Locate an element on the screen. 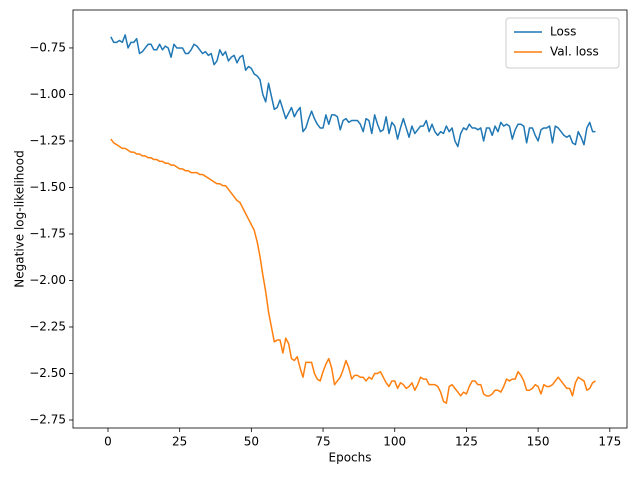  y-tick-label: −2.00 is located at coordinates (47, 280).